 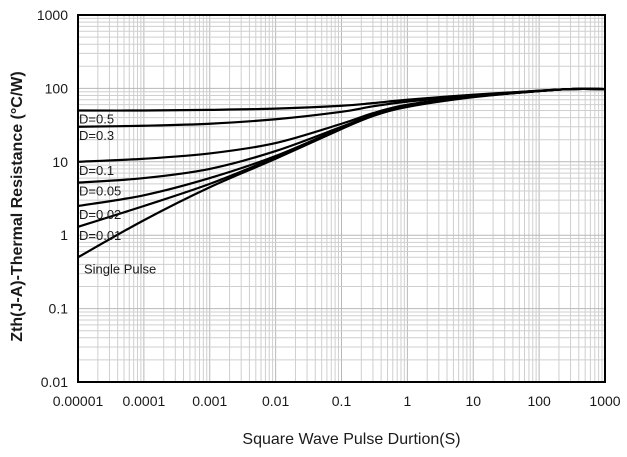 I want to click on x-tick-label: 10, so click(x=473, y=401).